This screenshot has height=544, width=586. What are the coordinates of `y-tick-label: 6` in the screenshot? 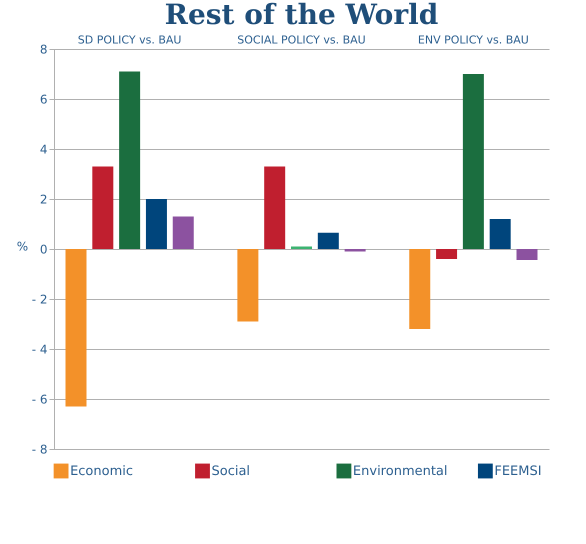 It's located at (44, 99).